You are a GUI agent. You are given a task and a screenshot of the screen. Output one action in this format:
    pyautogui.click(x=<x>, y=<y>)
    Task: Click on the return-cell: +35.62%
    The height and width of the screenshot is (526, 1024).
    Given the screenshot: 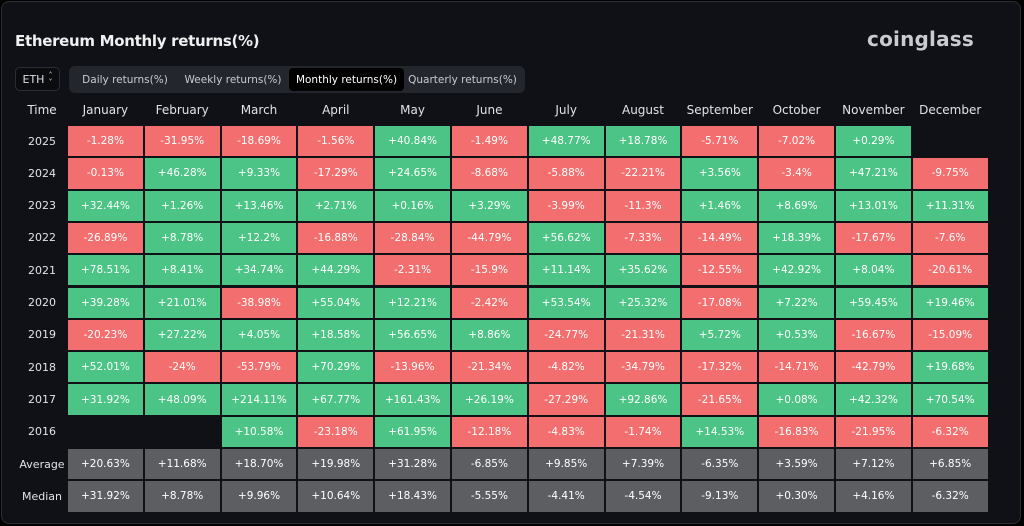 What is the action you would take?
    pyautogui.click(x=643, y=270)
    